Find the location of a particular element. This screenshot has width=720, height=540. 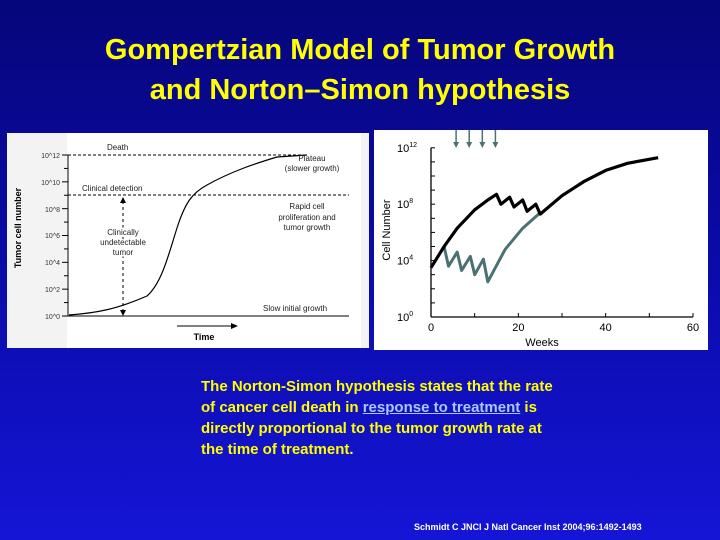

rapid-label-3: tumor growth is located at coordinates (307, 227).